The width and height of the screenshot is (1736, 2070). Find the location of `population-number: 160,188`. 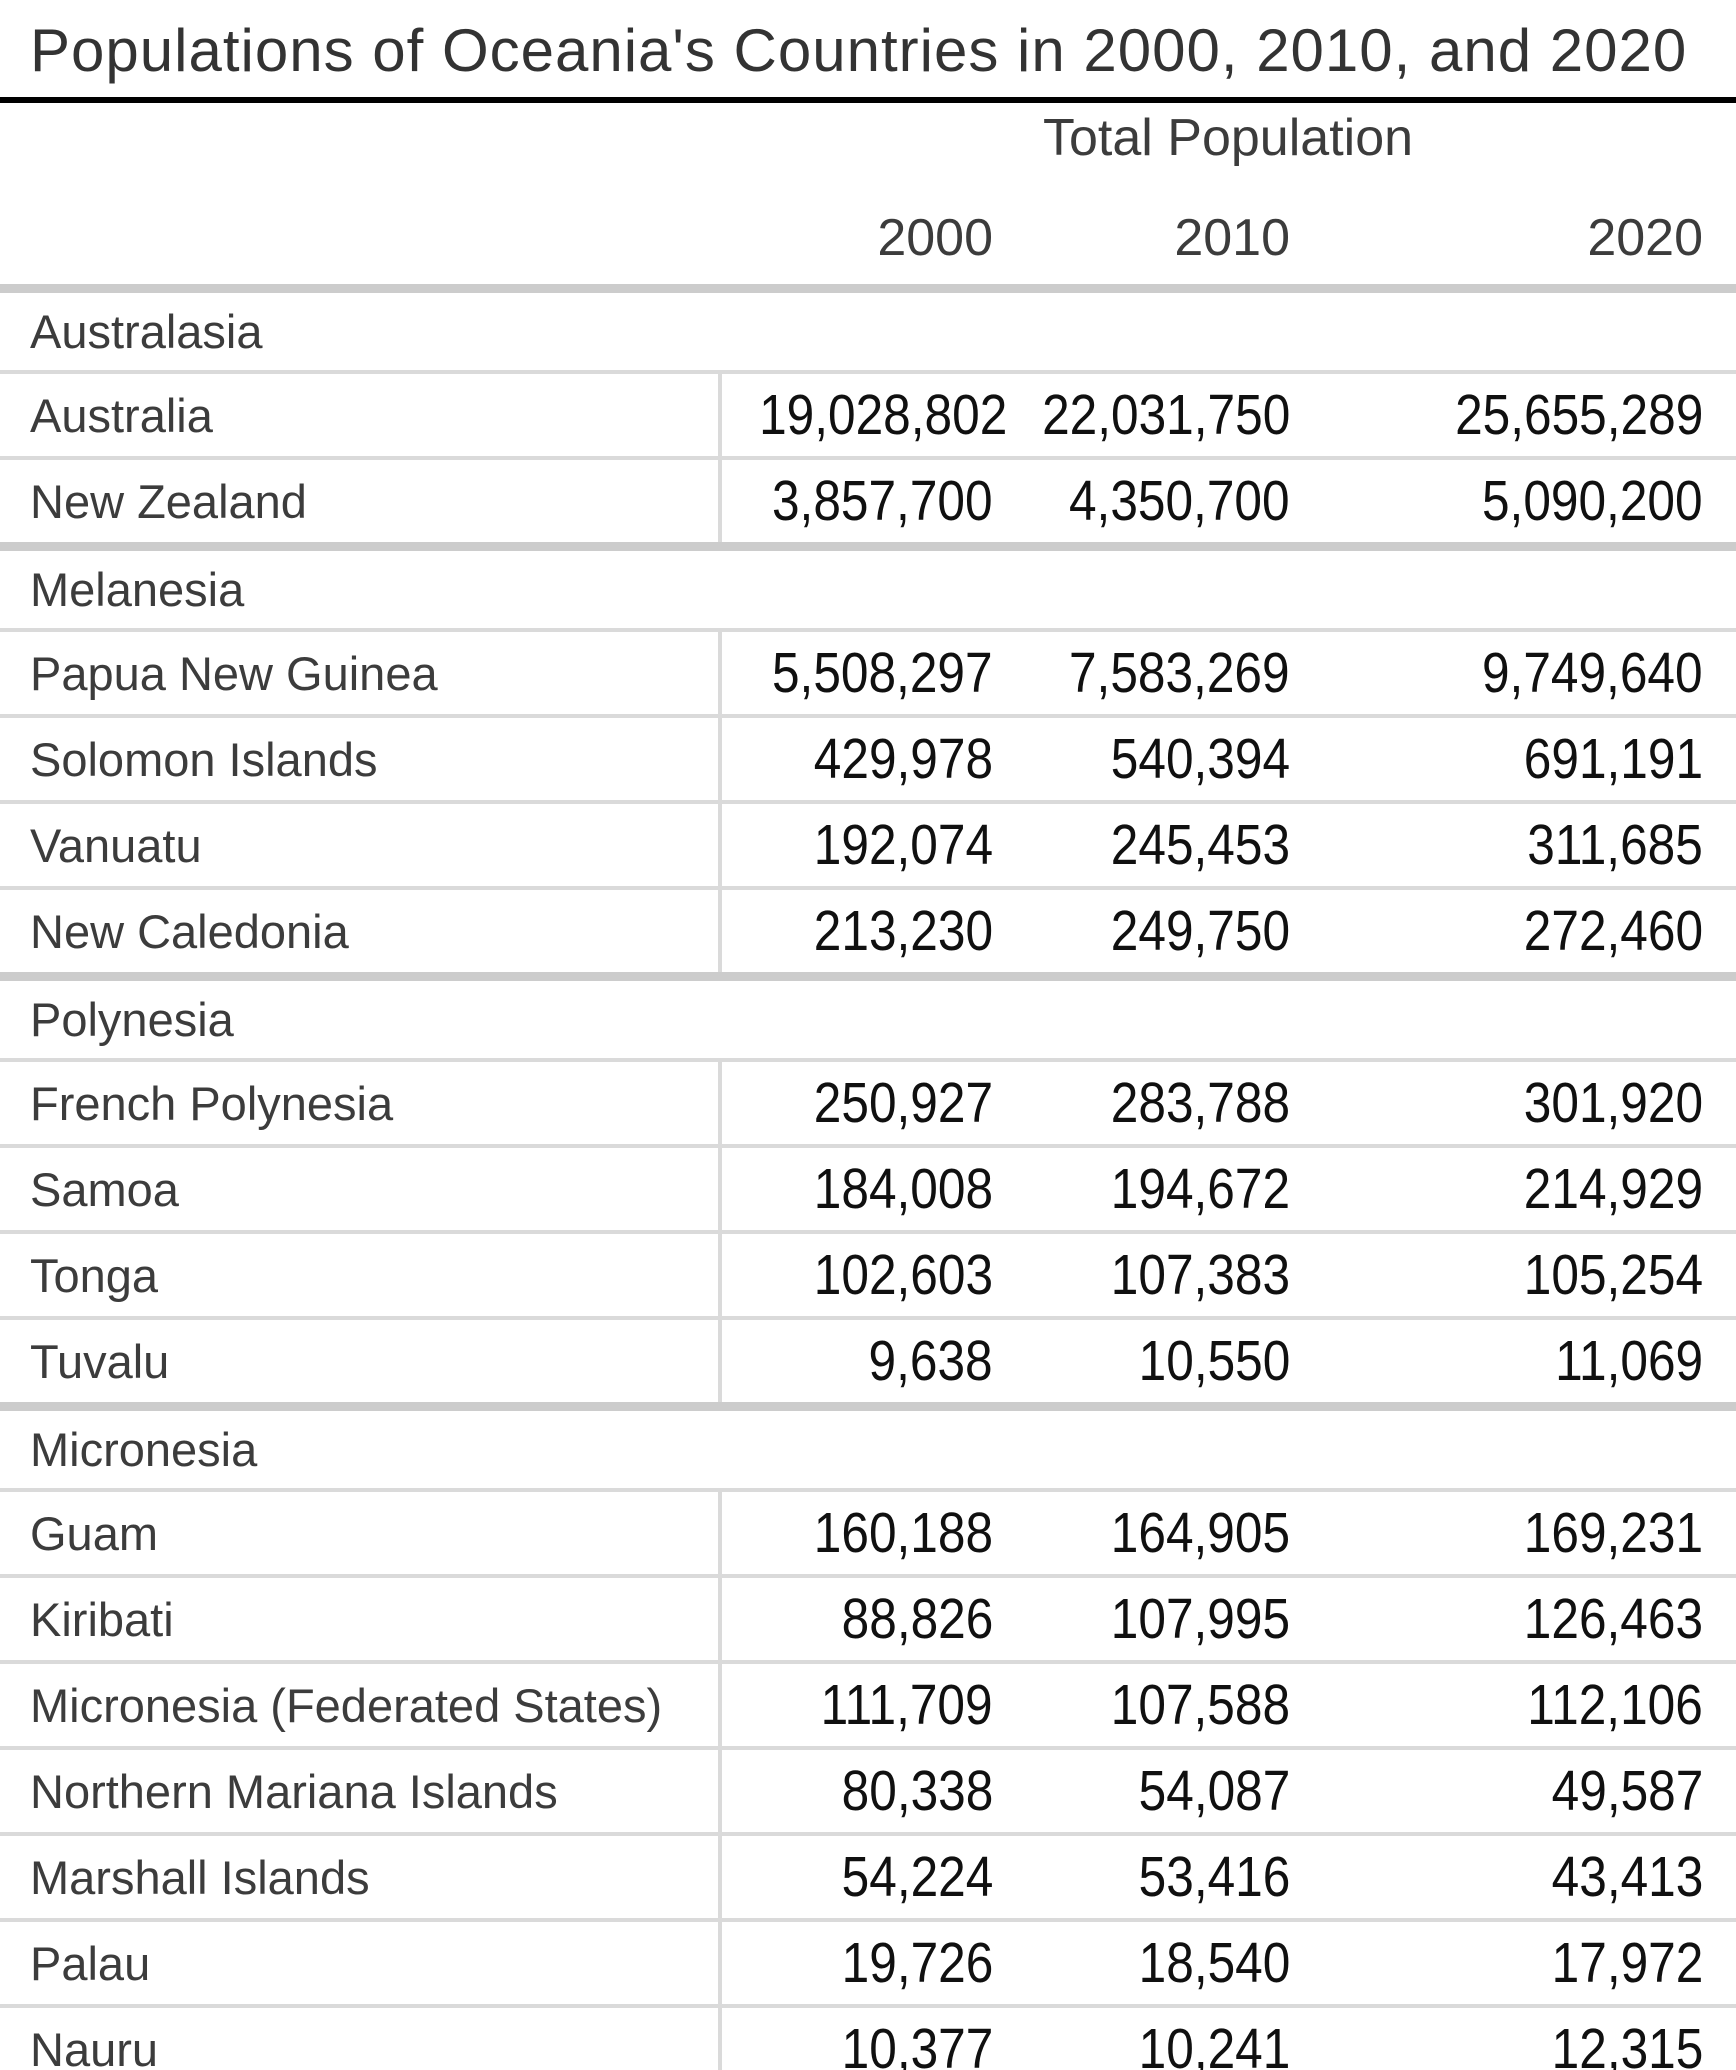

population-number: 160,188 is located at coordinates (903, 1533).